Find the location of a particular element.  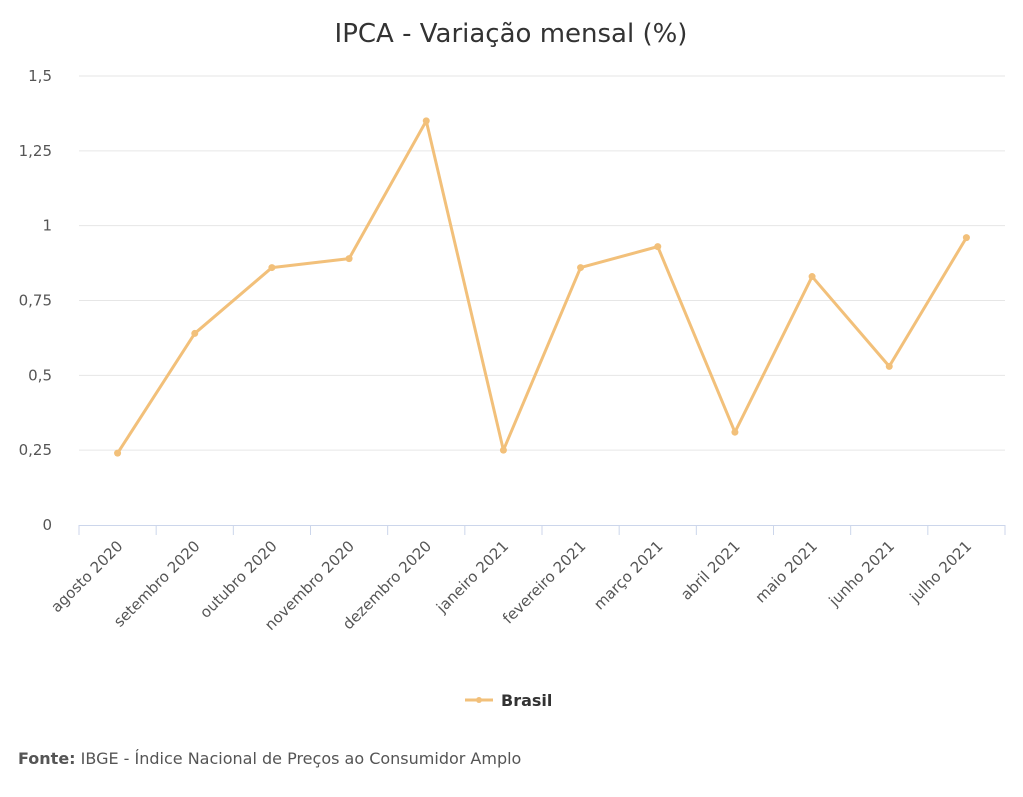

legend: Brasil is located at coordinates (508, 700).